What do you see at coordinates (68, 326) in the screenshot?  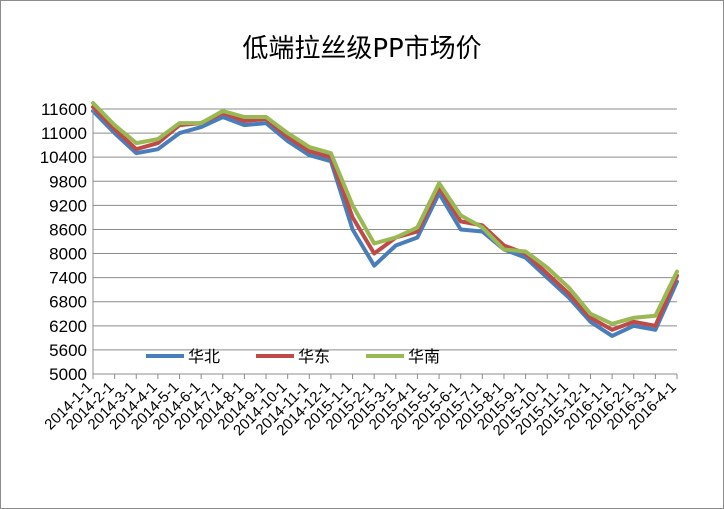 I see `y-tick-label: 6200` at bounding box center [68, 326].